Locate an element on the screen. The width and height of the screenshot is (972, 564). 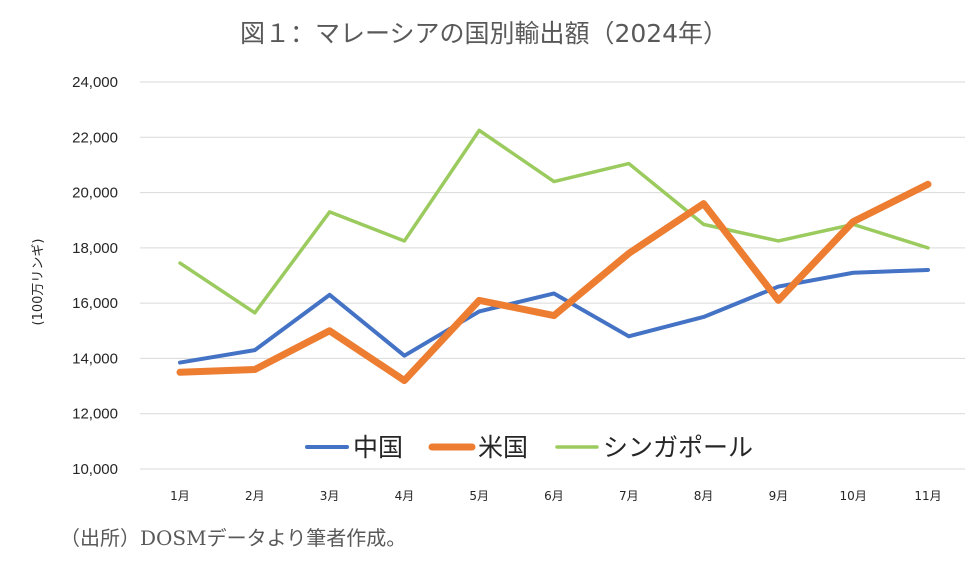
x-tick-label: 10月 is located at coordinates (853, 496).